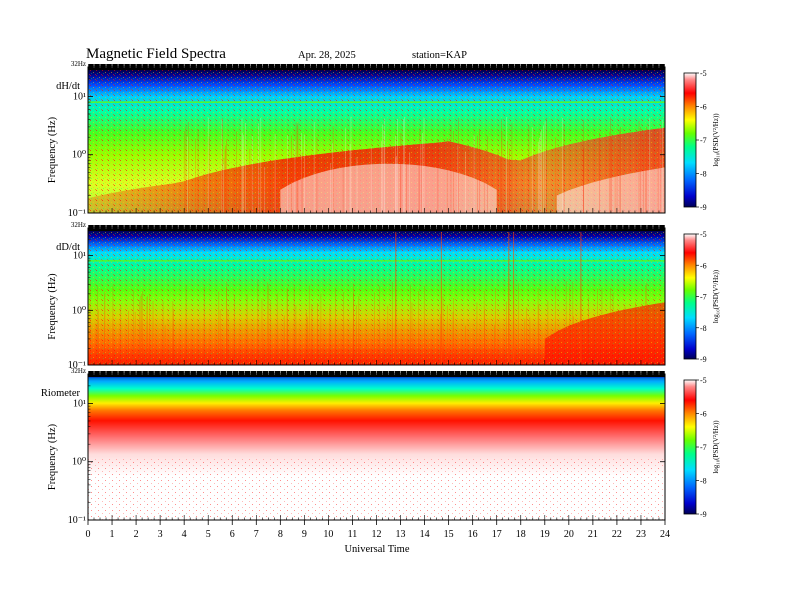 The height and width of the screenshot is (612, 792). What do you see at coordinates (439, 55) in the screenshot?
I see `station-label: station=KAP` at bounding box center [439, 55].